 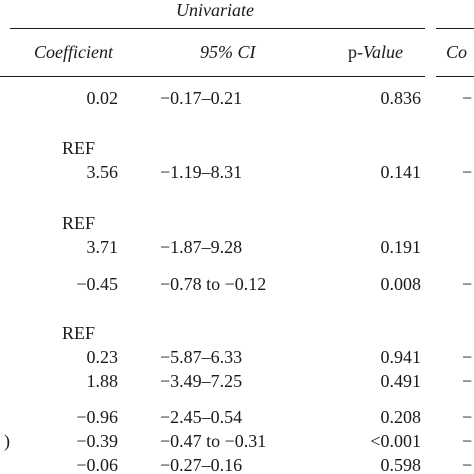 I want to click on coefficient-cell: −0.45, so click(x=97, y=284).